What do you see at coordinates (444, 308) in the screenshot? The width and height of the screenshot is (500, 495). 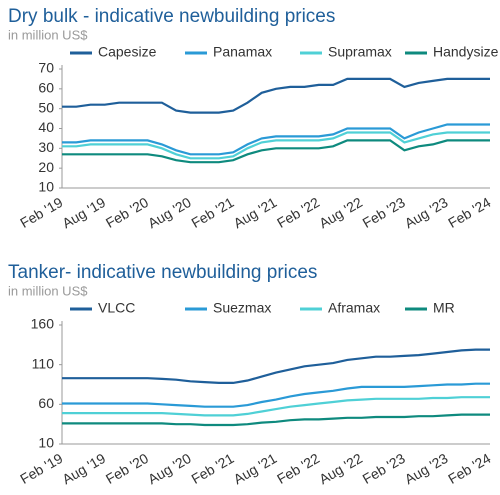 I see `legend-label: MR` at bounding box center [444, 308].